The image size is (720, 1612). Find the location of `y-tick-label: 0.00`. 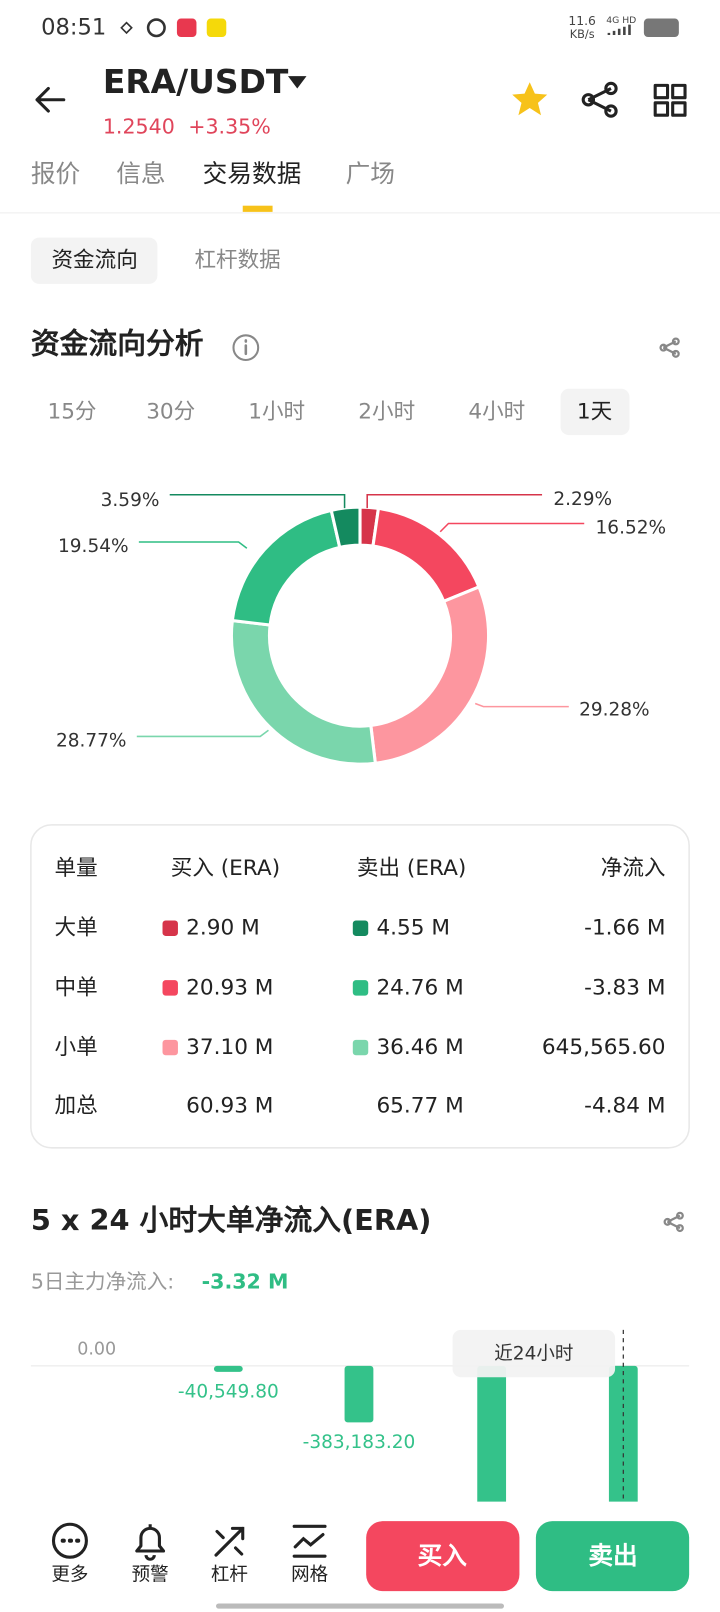

y-tick-label: 0.00 is located at coordinates (96, 1349).